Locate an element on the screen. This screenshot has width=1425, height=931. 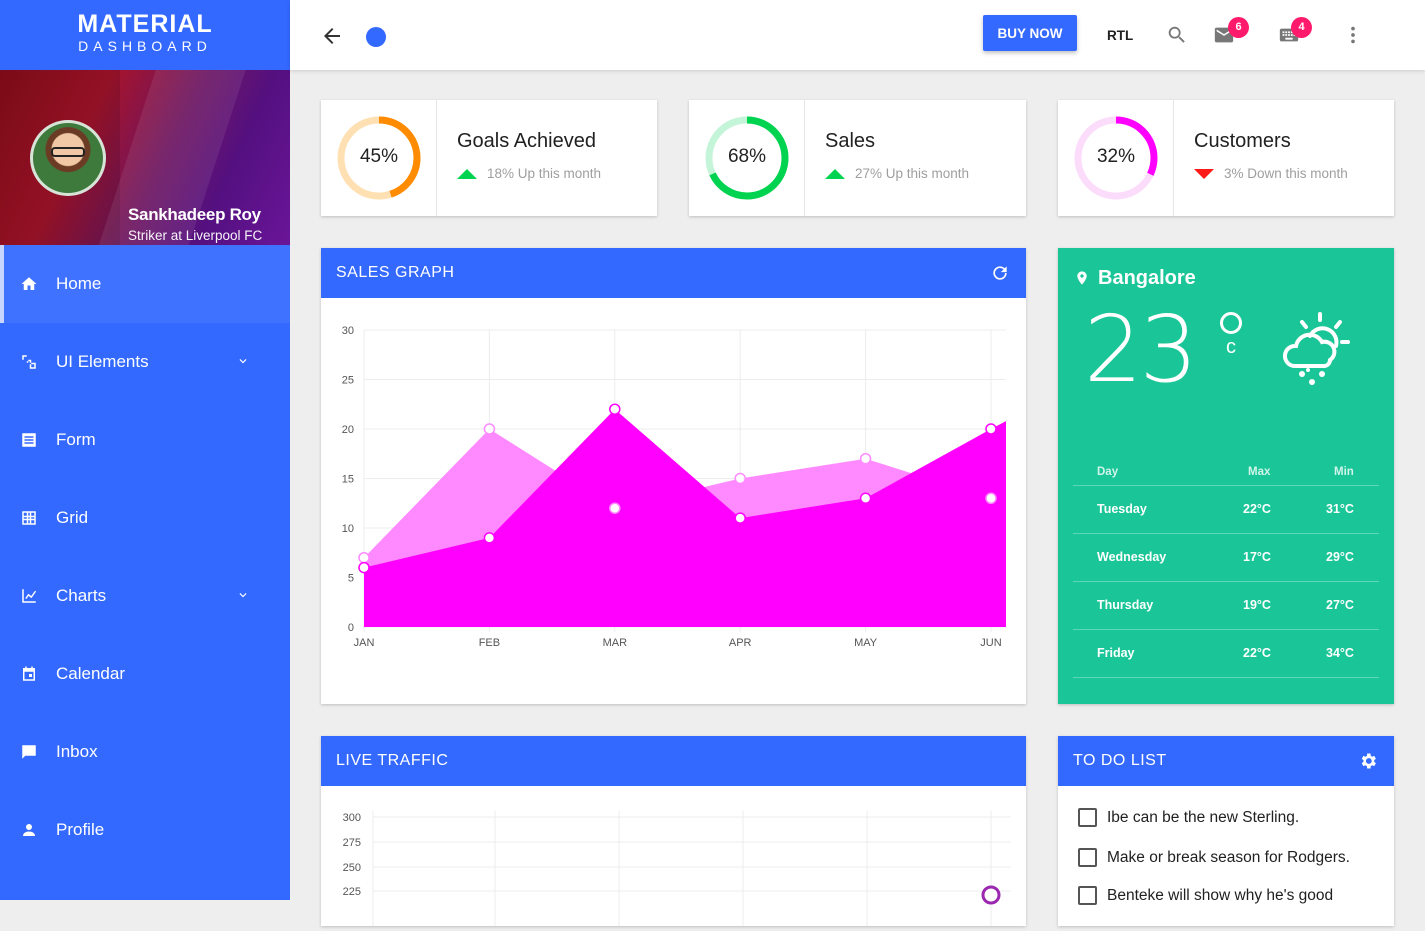
profile-role: Striker at Liverpool FC is located at coordinates (195, 235).